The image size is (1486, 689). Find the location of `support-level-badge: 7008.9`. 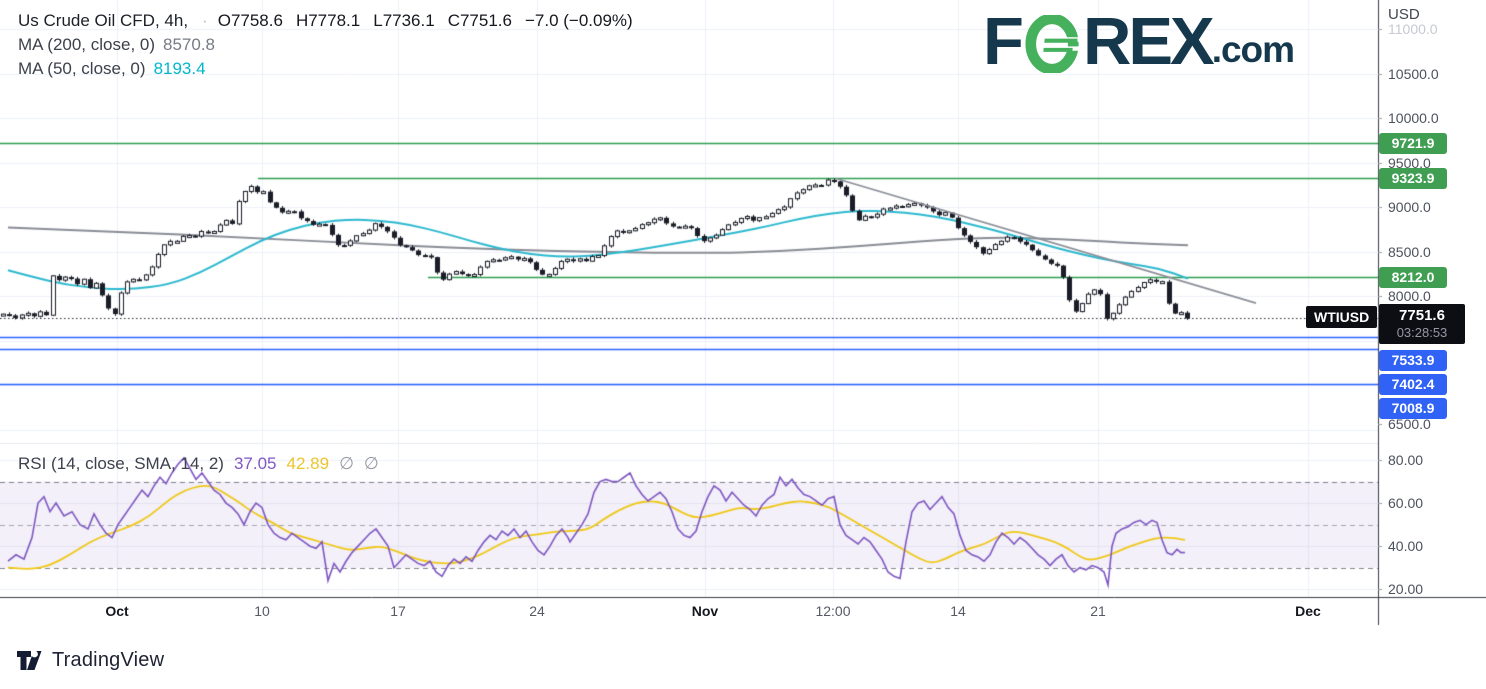

support-level-badge: 7008.9 is located at coordinates (1413, 408).